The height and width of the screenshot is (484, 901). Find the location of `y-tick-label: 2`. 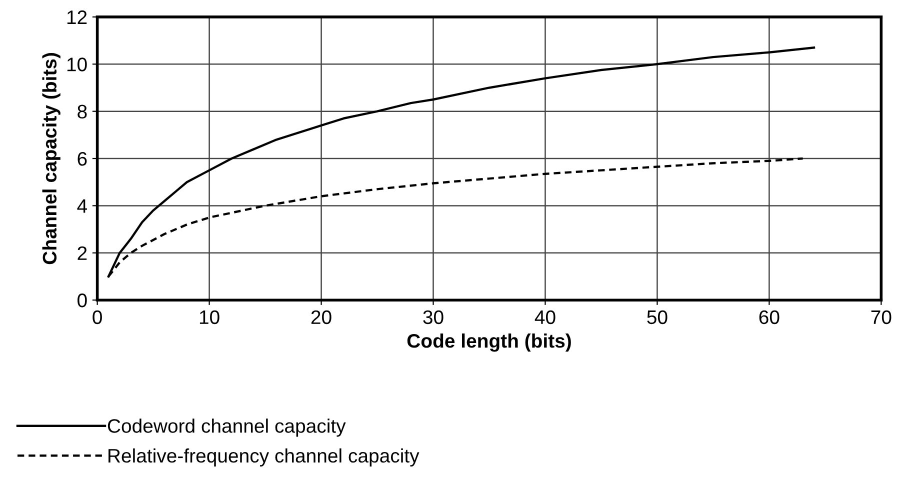

y-tick-label: 2 is located at coordinates (82, 253).